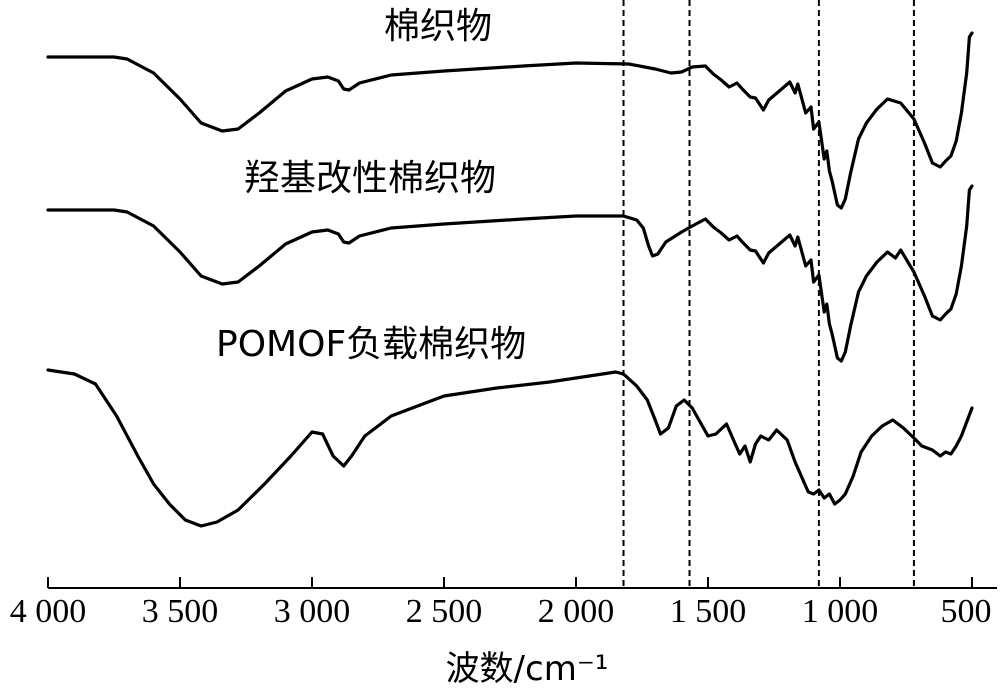 This screenshot has width=1000, height=694. I want to click on x-tick-label: 1 000, so click(840, 611).